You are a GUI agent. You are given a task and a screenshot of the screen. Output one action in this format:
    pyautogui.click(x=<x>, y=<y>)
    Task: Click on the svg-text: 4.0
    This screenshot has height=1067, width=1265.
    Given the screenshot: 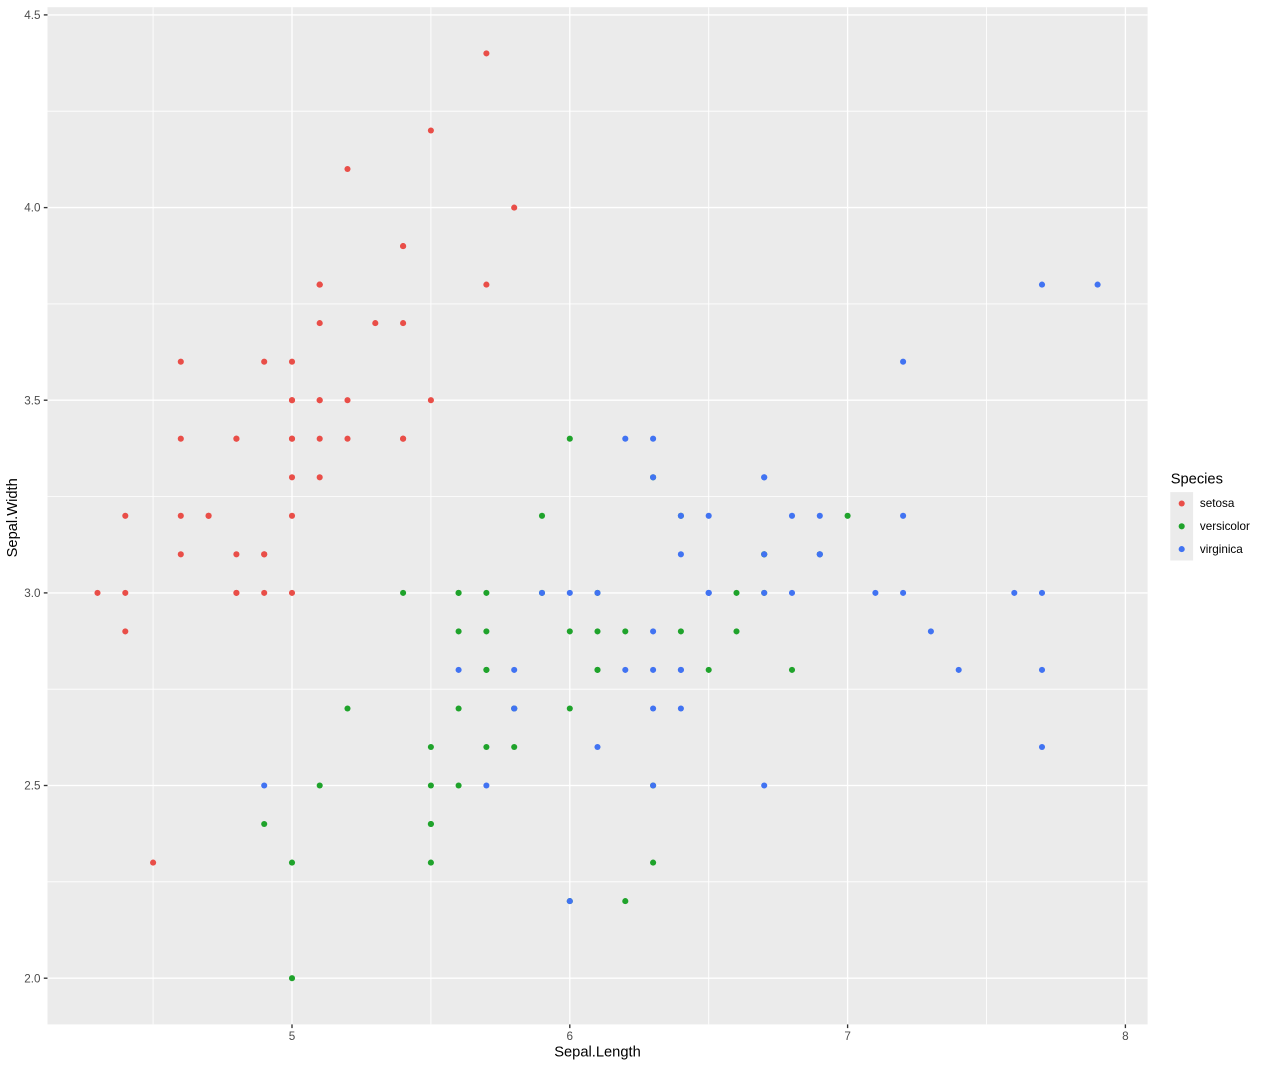 What is the action you would take?
    pyautogui.click(x=32, y=208)
    